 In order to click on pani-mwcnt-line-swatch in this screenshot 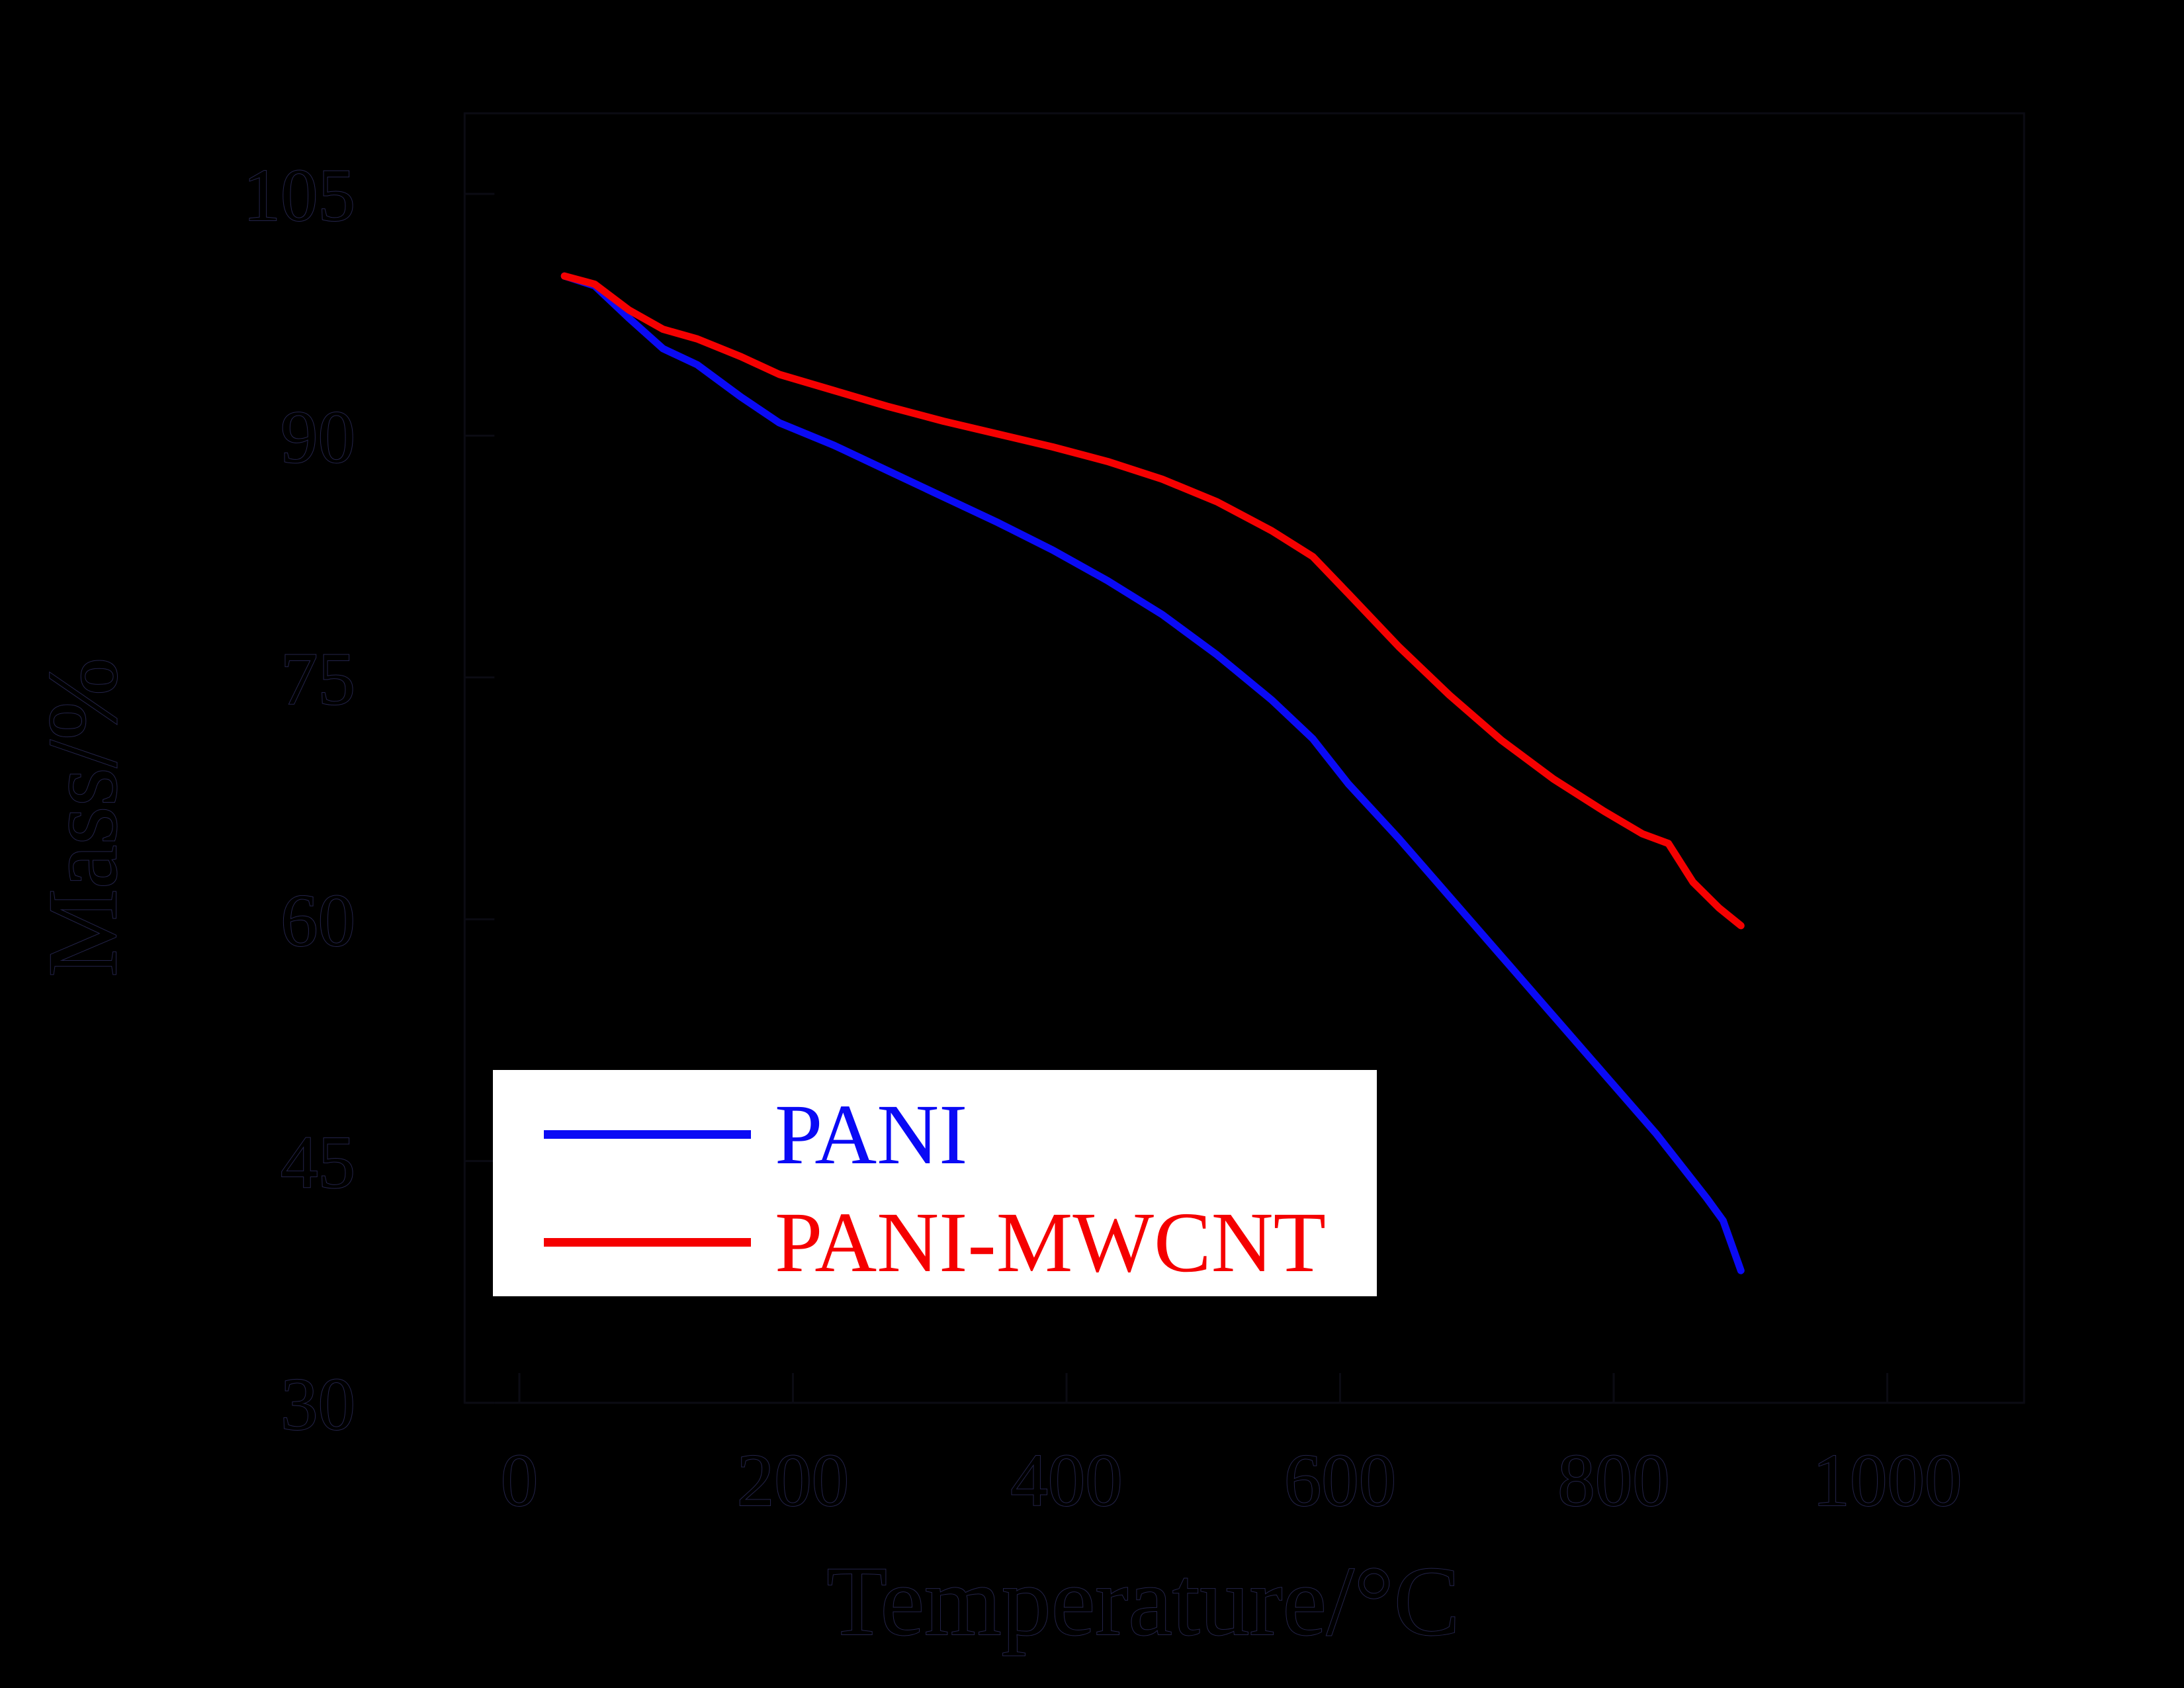, I will do `click(647, 1242)`.